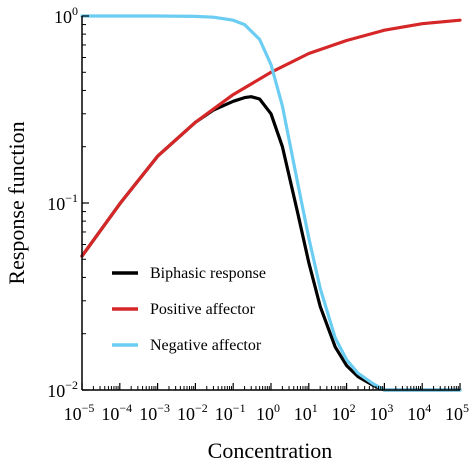 The width and height of the screenshot is (474, 464). I want to click on x-tick-label: 10⁻³, so click(154, 412).